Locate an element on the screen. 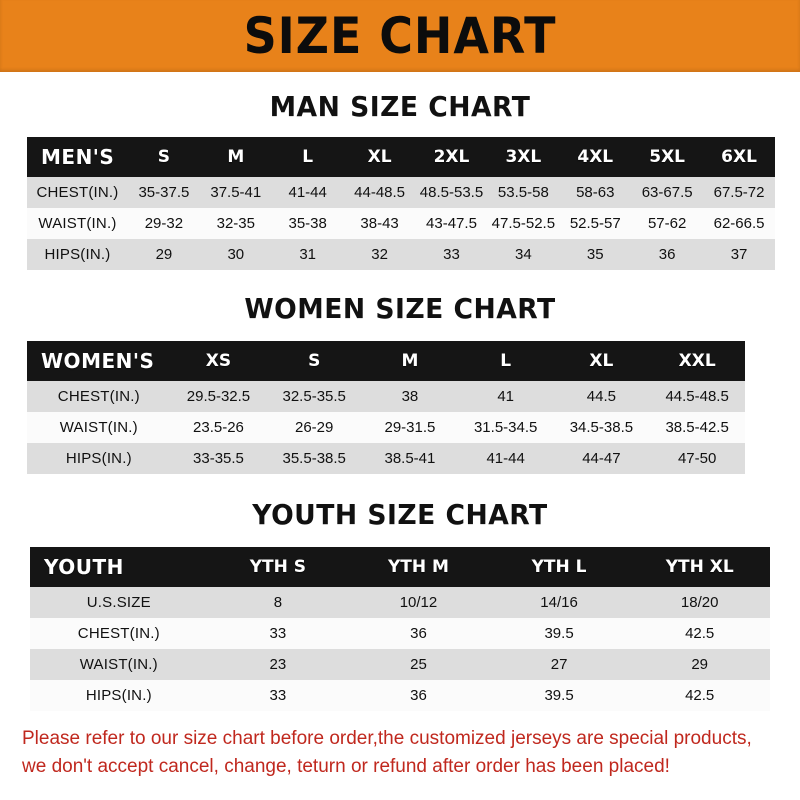  women-cell: 33-35.5 is located at coordinates (218, 458).